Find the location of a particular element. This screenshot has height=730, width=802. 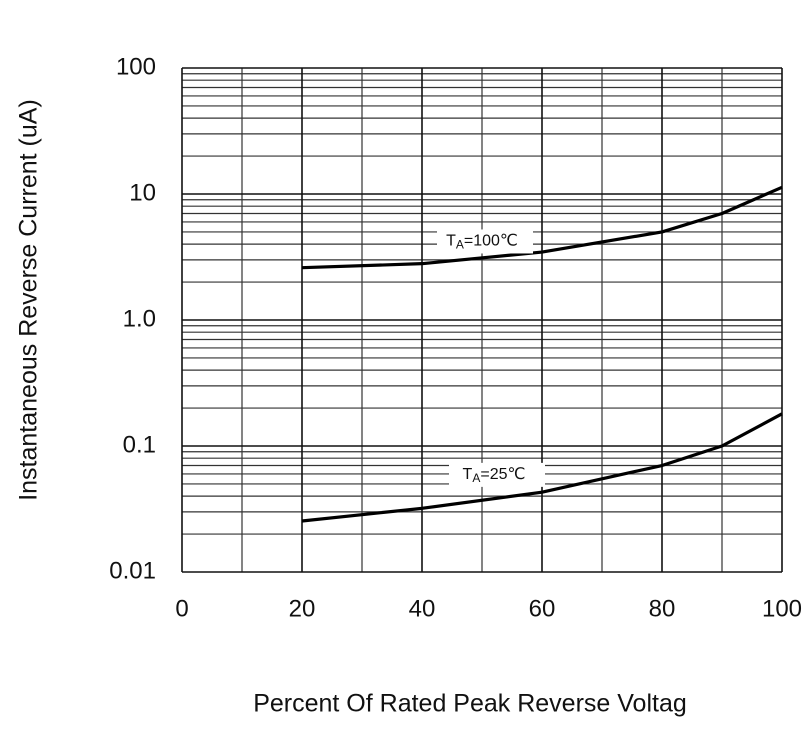

y-tick-label: 10 is located at coordinates (142, 192).